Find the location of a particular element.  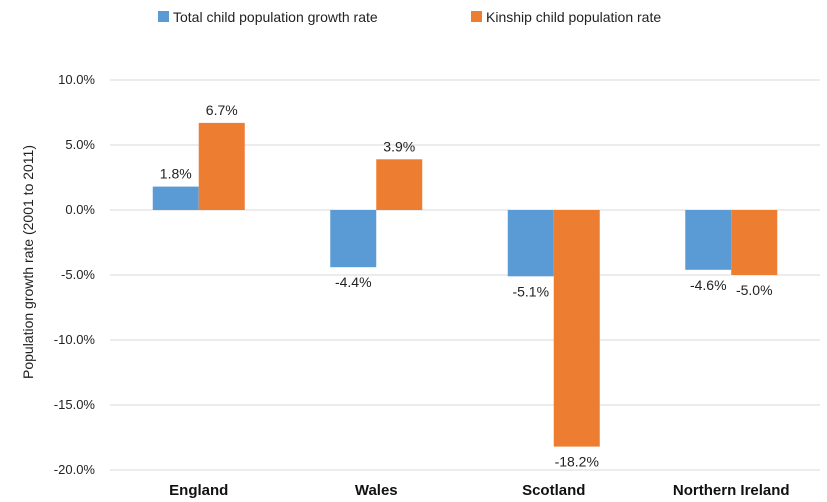

y-tick-label: -5.0% is located at coordinates (78, 274).